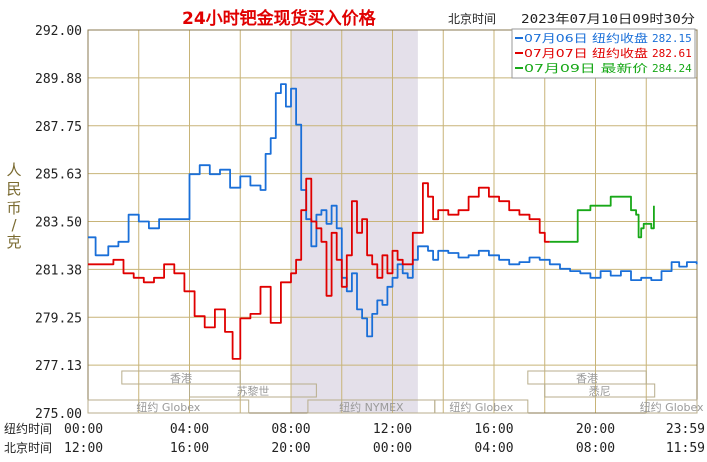 The width and height of the screenshot is (707, 462). What do you see at coordinates (290, 429) in the screenshot?
I see `x-tick-label-newyork: 08:00` at bounding box center [290, 429].